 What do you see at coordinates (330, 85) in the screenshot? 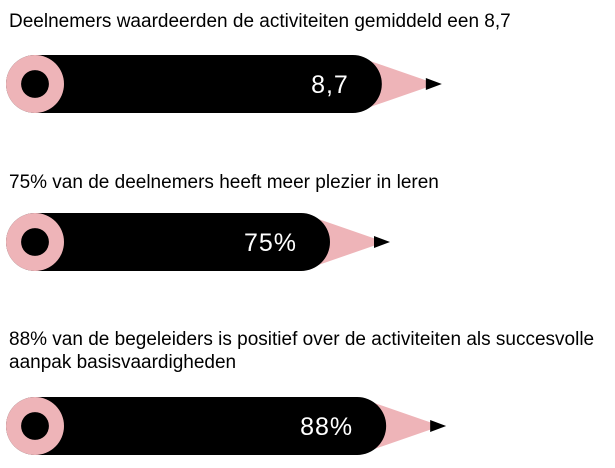
I see `pencil-value-label: 8,7` at bounding box center [330, 85].